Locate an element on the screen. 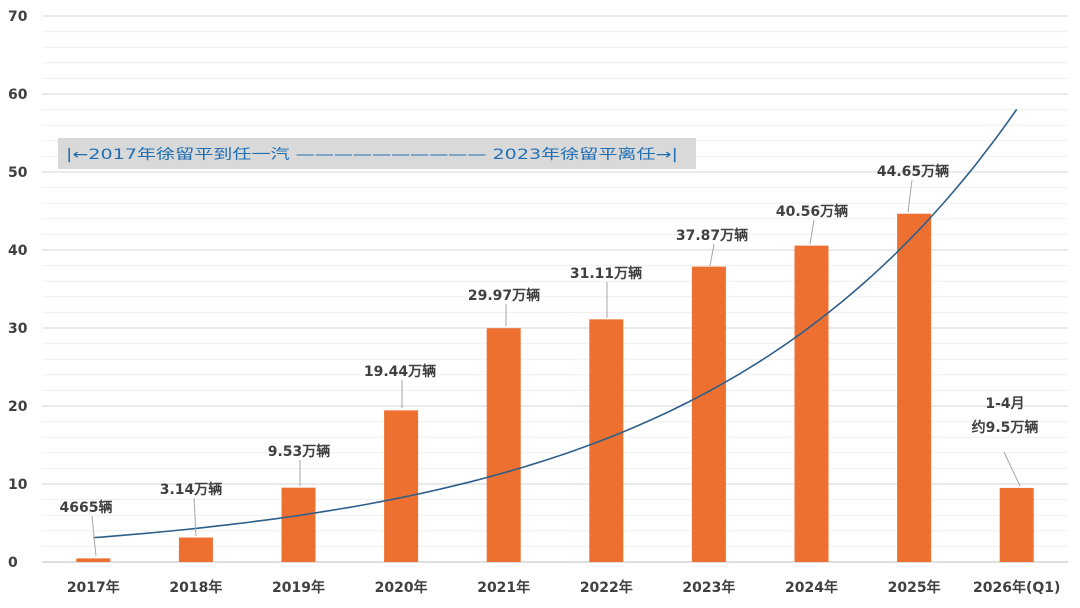 Image resolution: width=1080 pixels, height=608 pixels. x-tick-label: 2026年(Q1) is located at coordinates (1016, 587).